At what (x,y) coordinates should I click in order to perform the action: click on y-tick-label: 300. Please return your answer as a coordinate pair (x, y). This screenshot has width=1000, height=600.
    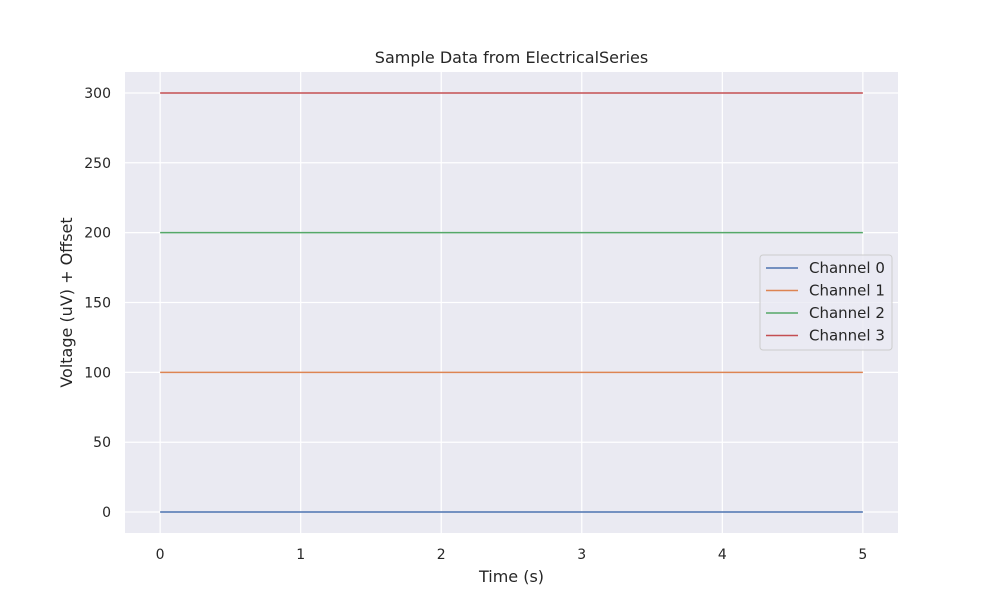
    Looking at the image, I should click on (97, 94).